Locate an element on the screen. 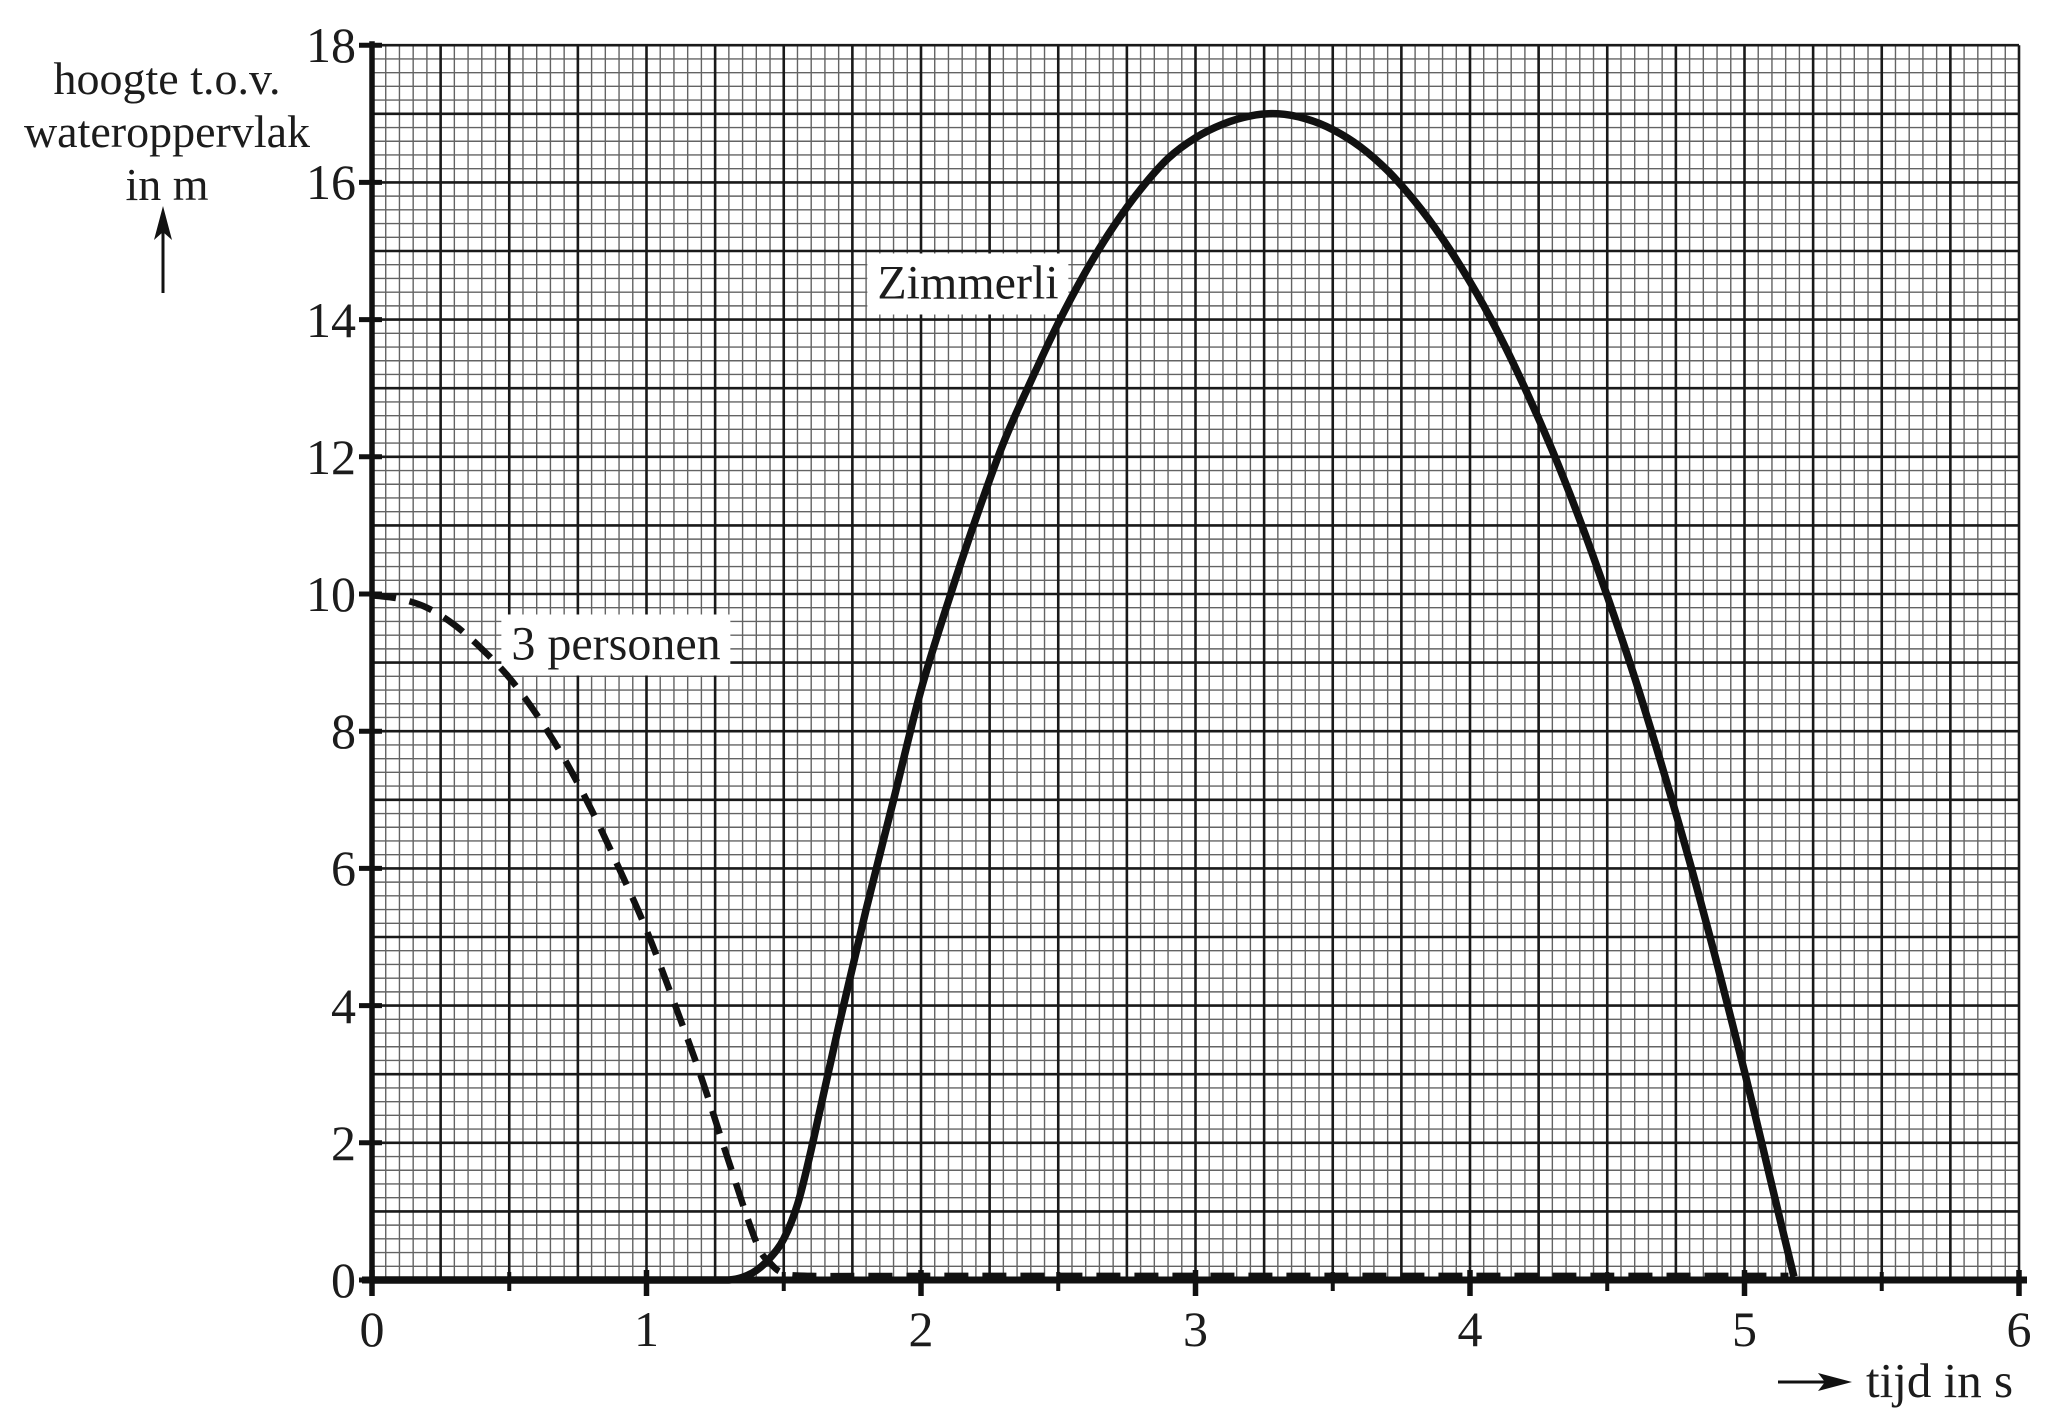 Image resolution: width=2072 pixels, height=1416 pixels. x-tick-label: 1 is located at coordinates (646, 1329).